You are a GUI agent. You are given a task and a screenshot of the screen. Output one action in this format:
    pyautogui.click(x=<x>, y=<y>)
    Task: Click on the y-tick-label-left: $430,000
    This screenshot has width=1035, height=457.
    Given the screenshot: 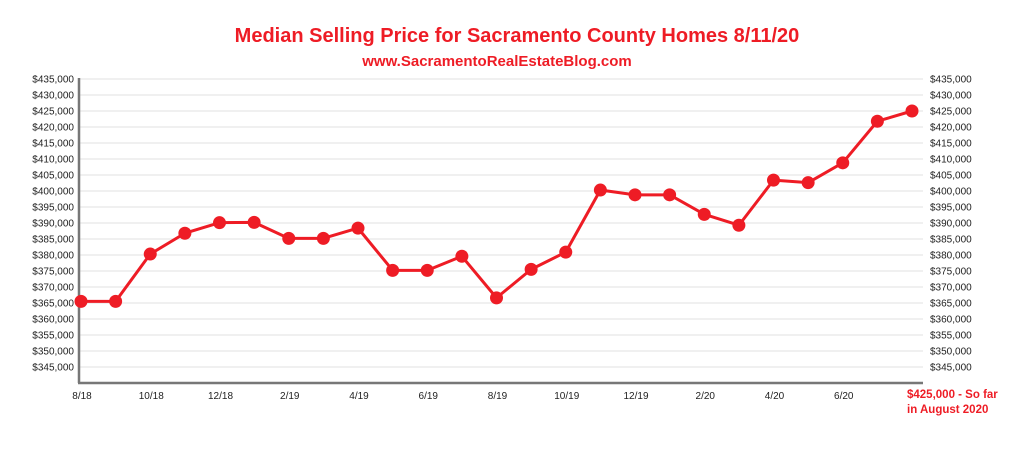 What is the action you would take?
    pyautogui.click(x=53, y=96)
    